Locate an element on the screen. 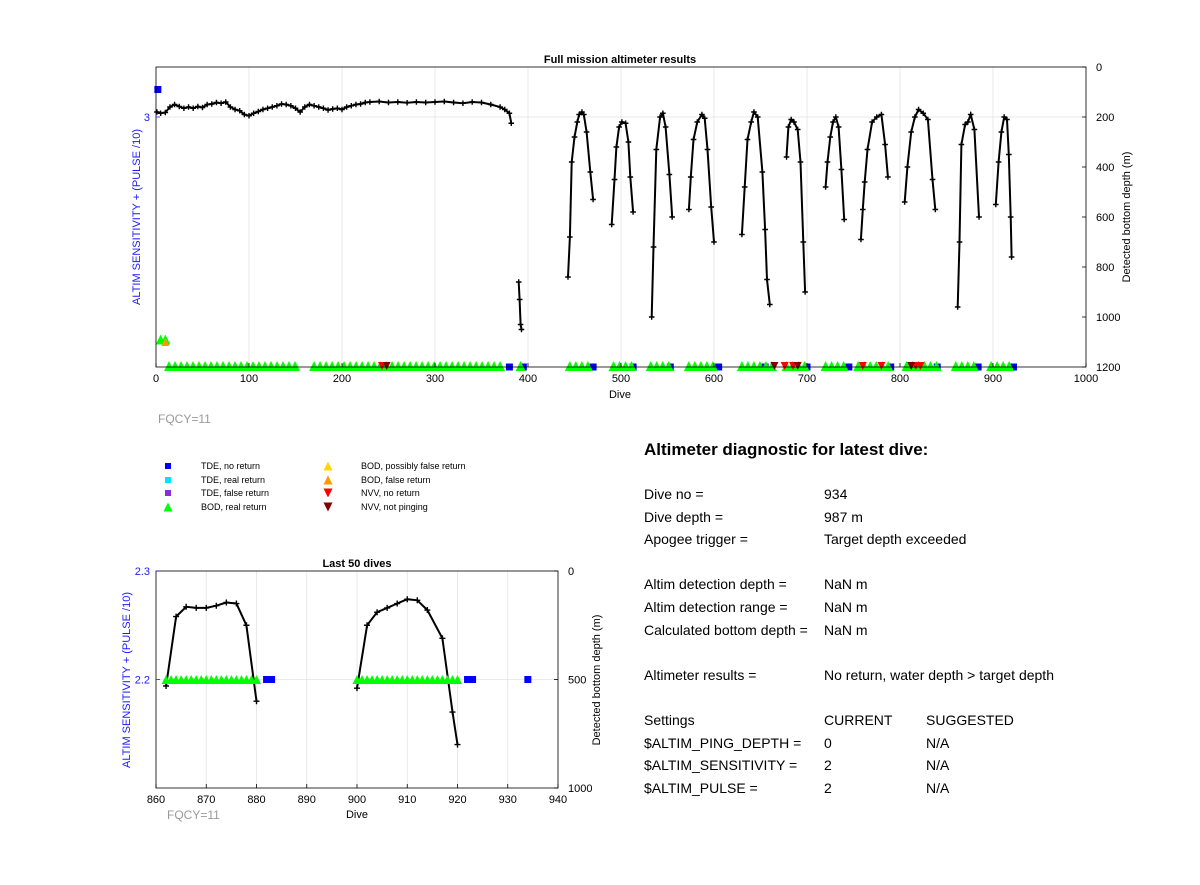 The width and height of the screenshot is (1200, 885). x-tick-label: 900 is located at coordinates (993, 379).